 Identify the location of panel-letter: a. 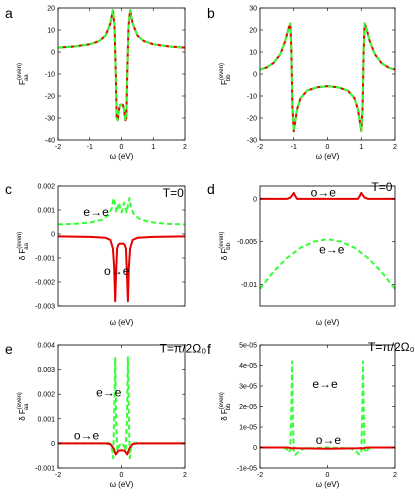
(9, 13).